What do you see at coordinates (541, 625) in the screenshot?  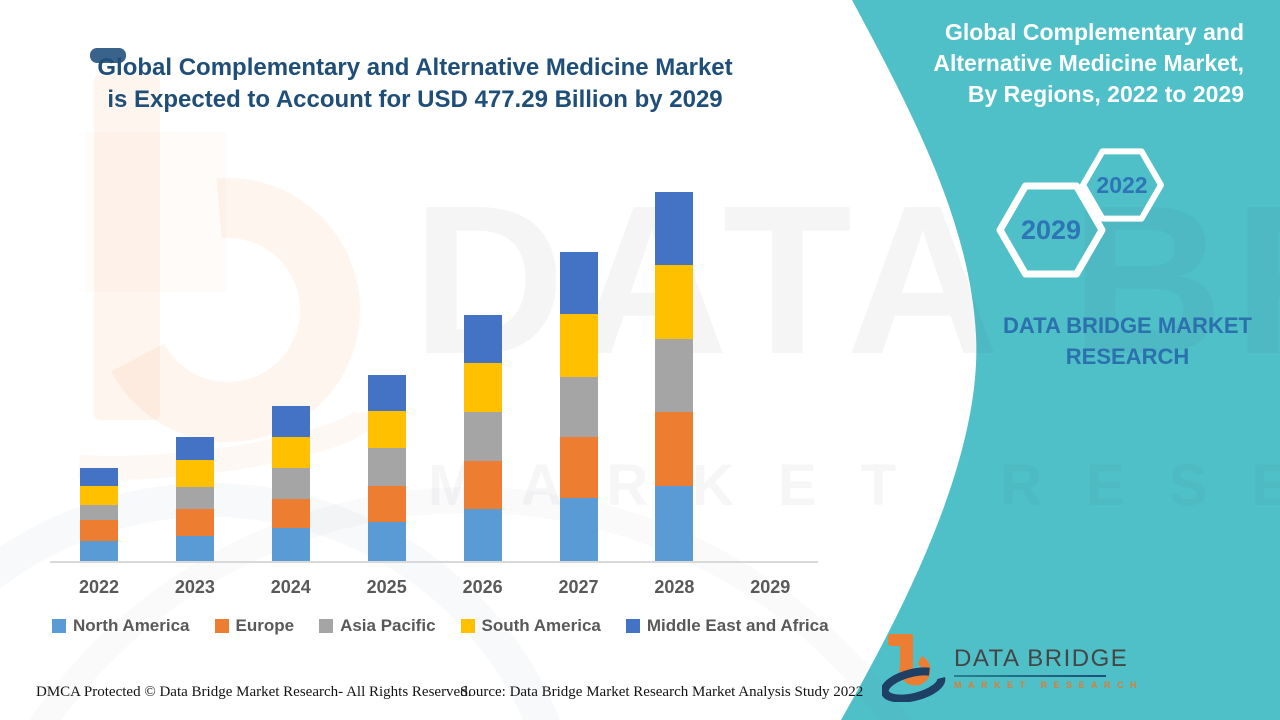 I see `legend-label: South America` at bounding box center [541, 625].